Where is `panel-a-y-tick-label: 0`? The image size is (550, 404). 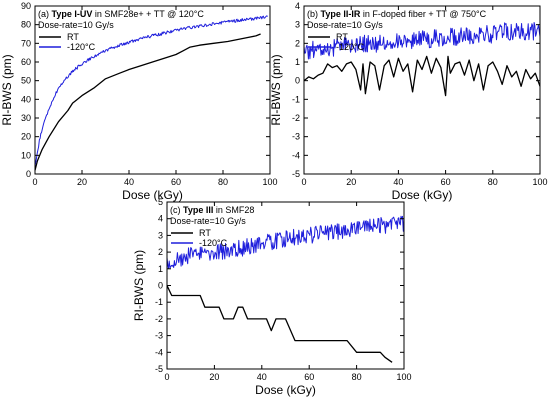 panel-a-y-tick-label: 0 is located at coordinates (28, 174).